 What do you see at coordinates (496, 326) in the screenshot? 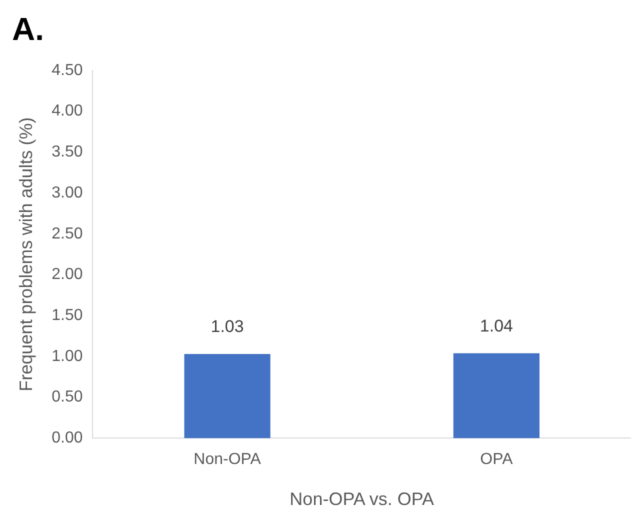
I see `data-label: 1.04` at bounding box center [496, 326].